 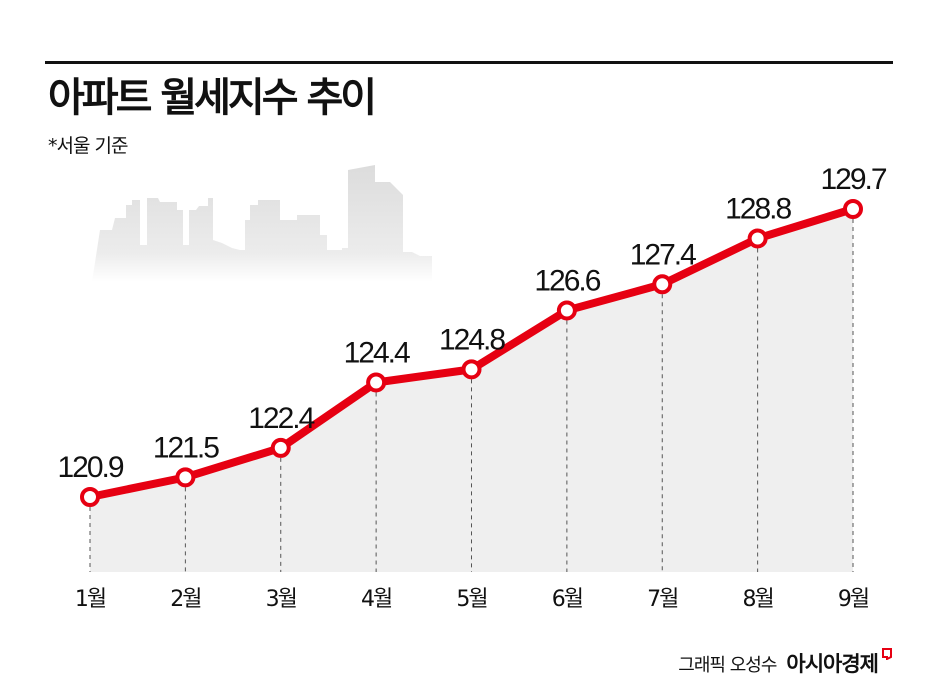 What do you see at coordinates (567, 280) in the screenshot?
I see `data-label: 126.6` at bounding box center [567, 280].